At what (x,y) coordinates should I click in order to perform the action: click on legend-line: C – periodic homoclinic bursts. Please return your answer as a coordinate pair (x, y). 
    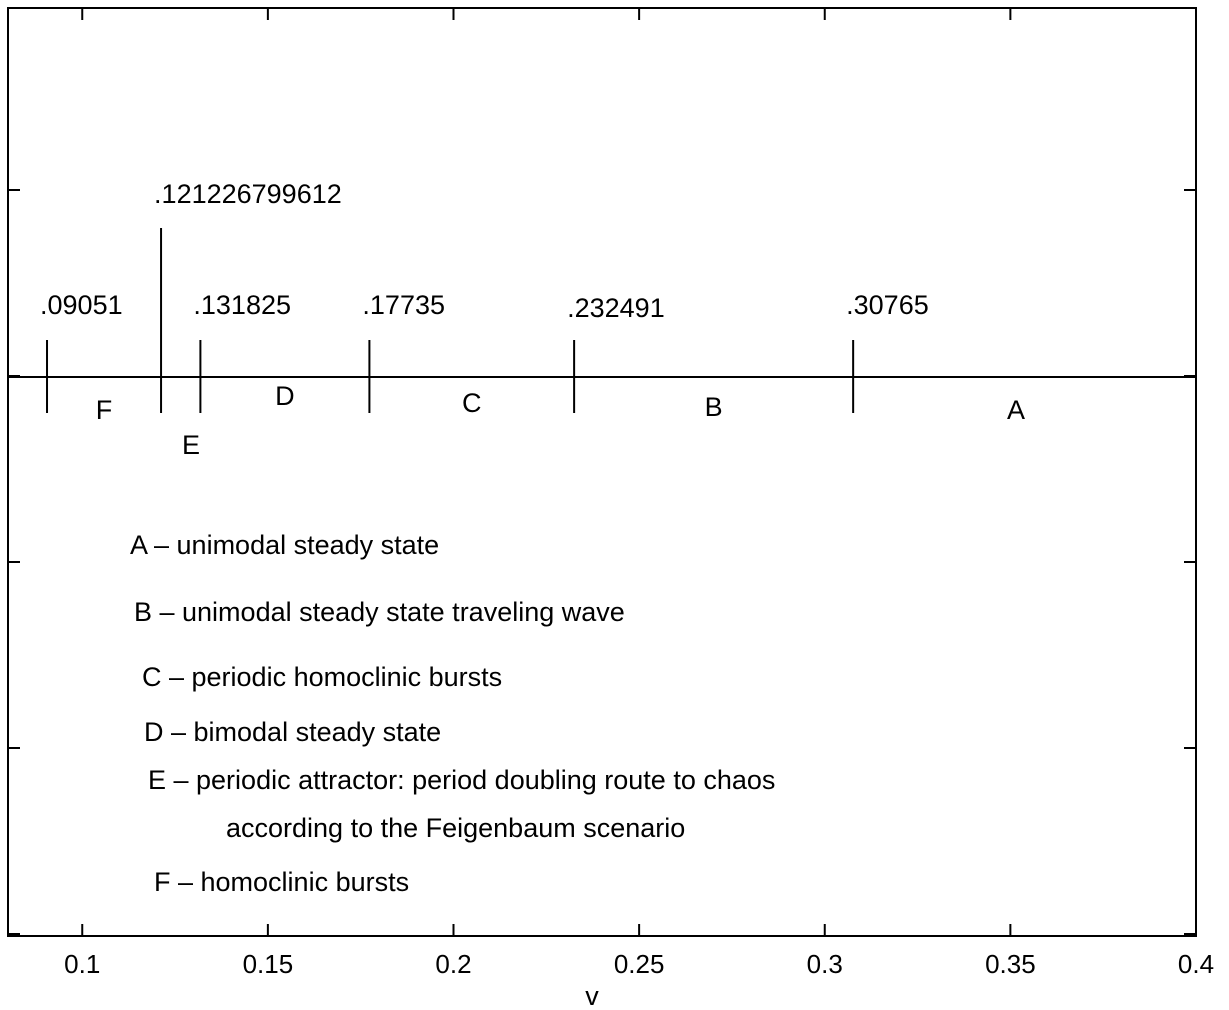
    Looking at the image, I should click on (322, 677).